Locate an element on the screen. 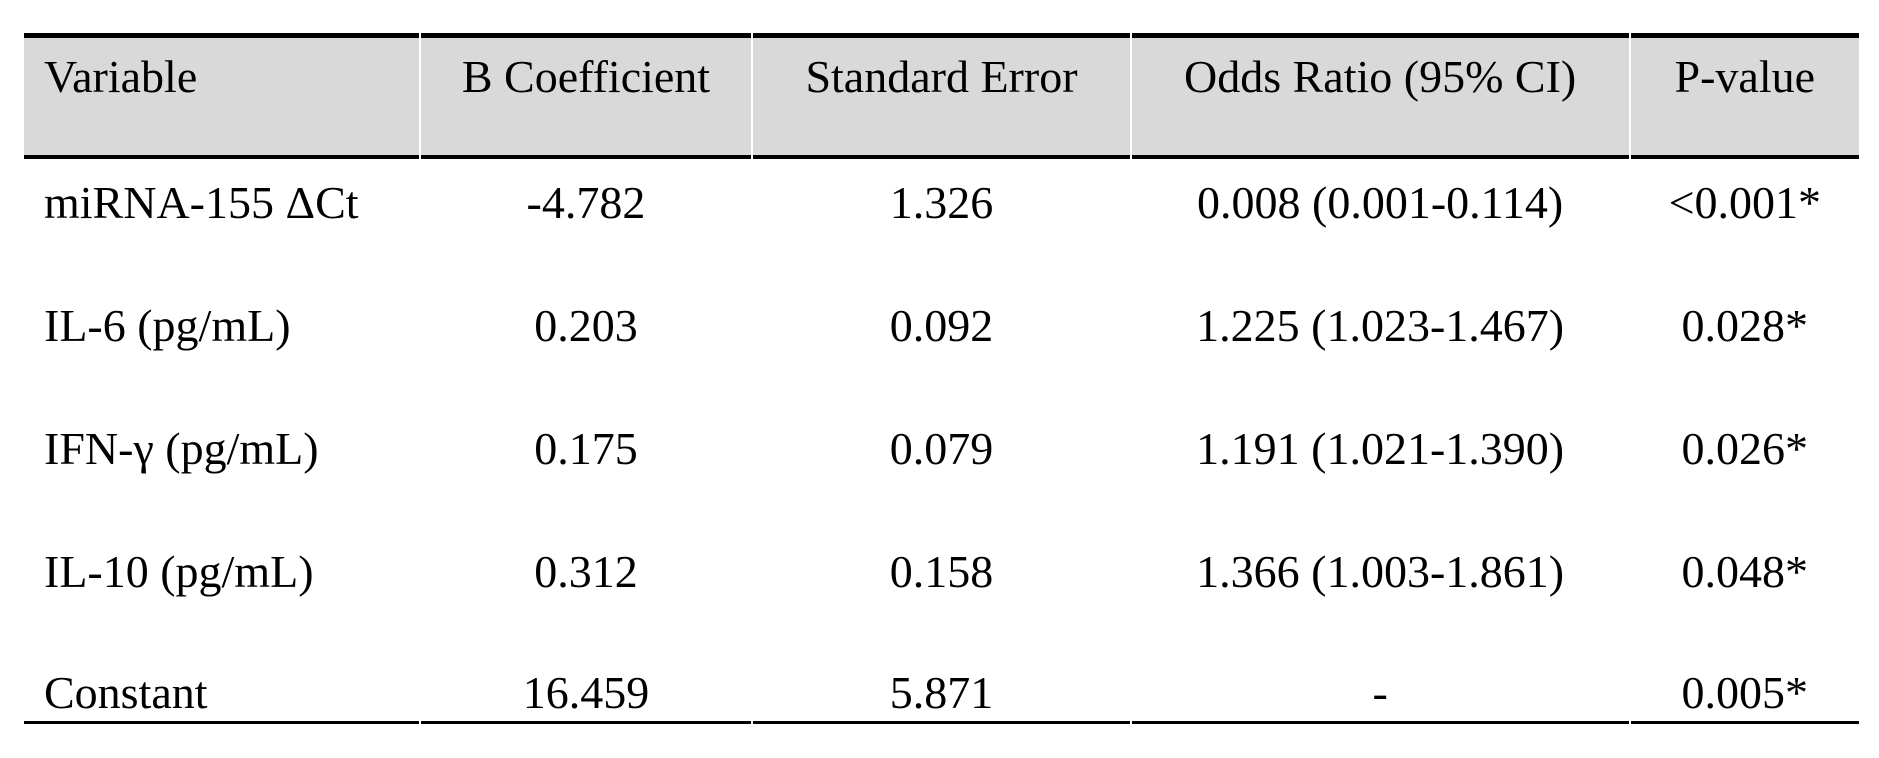  cell-standard-error: 5.871 is located at coordinates (941, 687).